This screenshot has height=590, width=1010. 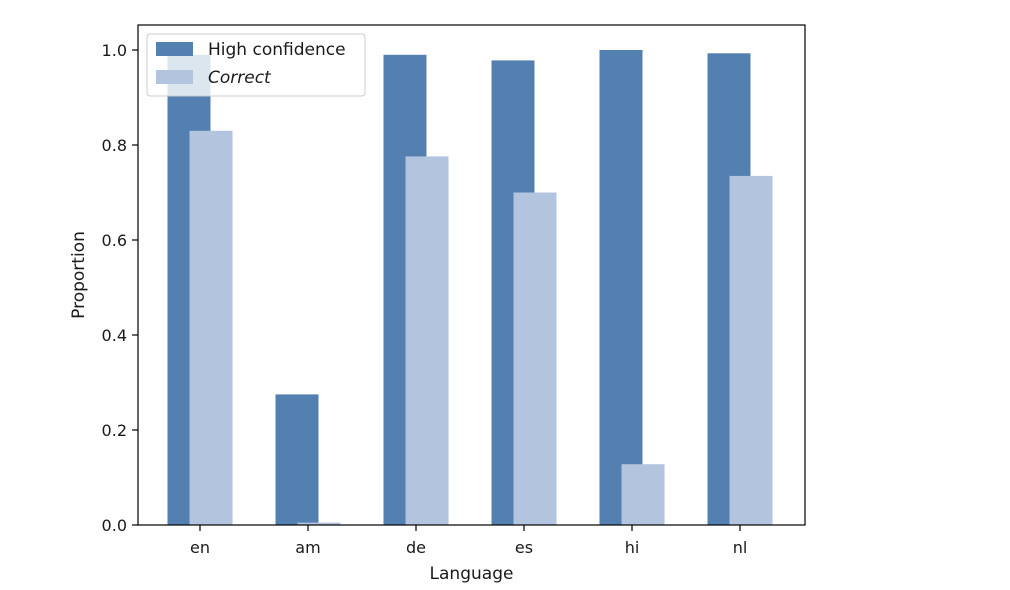 I want to click on x-tick-label-am: am, so click(x=307, y=547).